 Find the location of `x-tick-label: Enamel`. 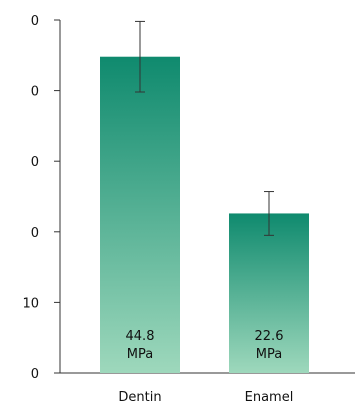

x-tick-label: Enamel is located at coordinates (269, 397).